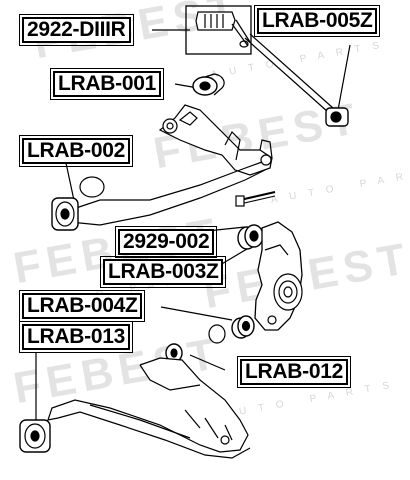  I want to click on lower-arm-part, so click(135, 401).